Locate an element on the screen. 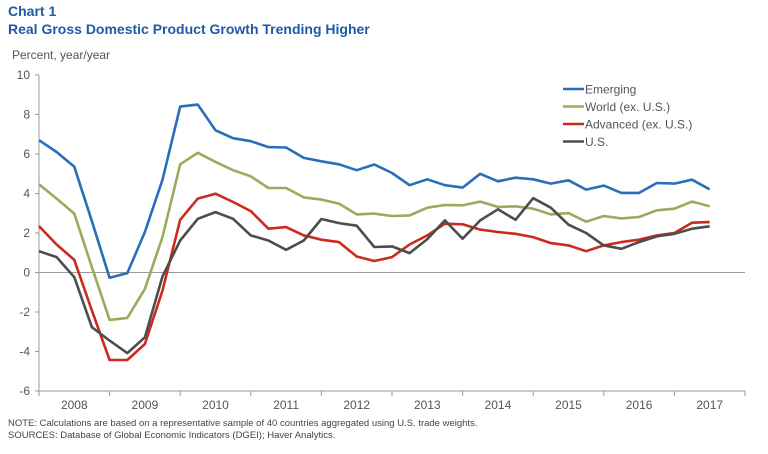 The width and height of the screenshot is (768, 454). x-tick-label: 2016 is located at coordinates (639, 405).